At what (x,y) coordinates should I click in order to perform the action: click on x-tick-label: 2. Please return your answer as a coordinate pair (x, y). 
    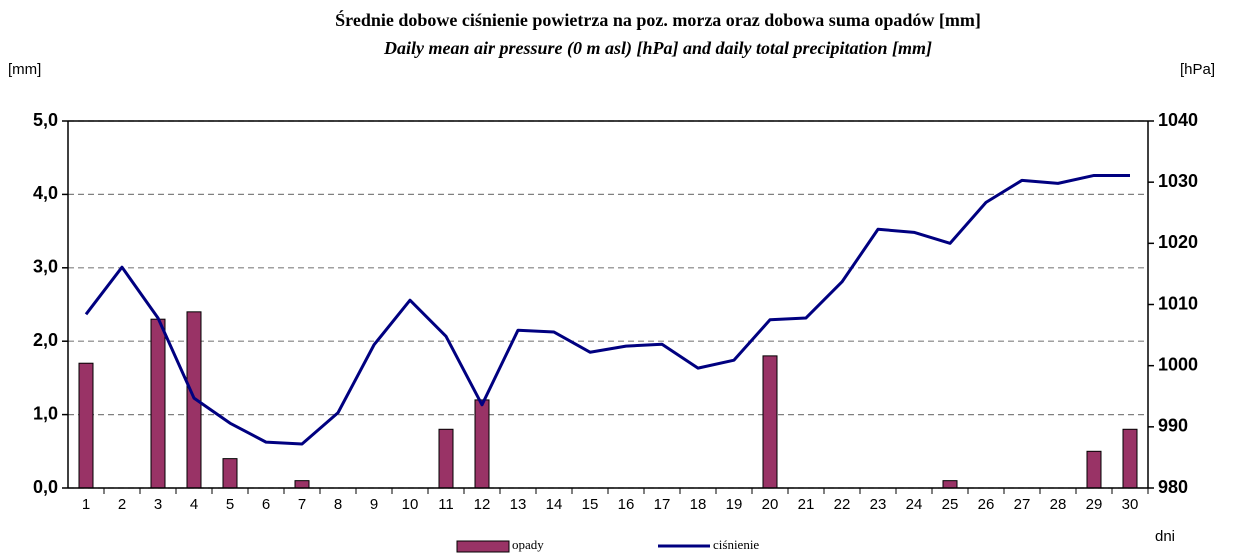
    Looking at the image, I should click on (122, 504).